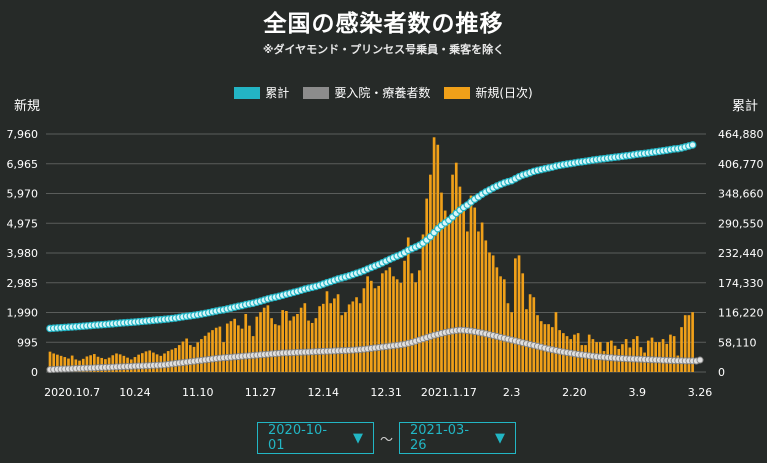 The image size is (767, 463). Describe the element at coordinates (387, 438) in the screenshot. I see `date-range-picker: 2020-10-01 ▼ 〜 2021-03-26 ▼` at that location.